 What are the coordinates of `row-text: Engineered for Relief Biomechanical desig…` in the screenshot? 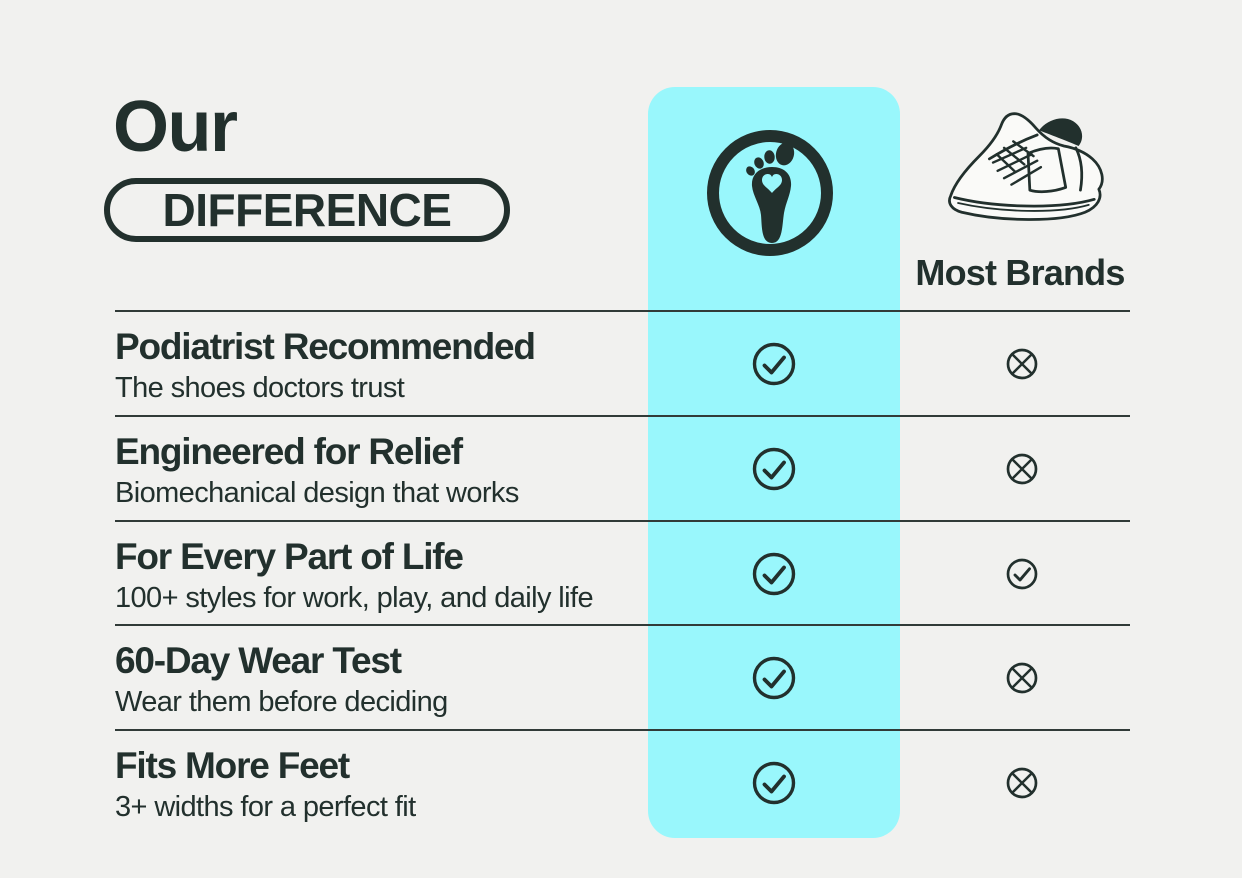 It's located at (317, 471).